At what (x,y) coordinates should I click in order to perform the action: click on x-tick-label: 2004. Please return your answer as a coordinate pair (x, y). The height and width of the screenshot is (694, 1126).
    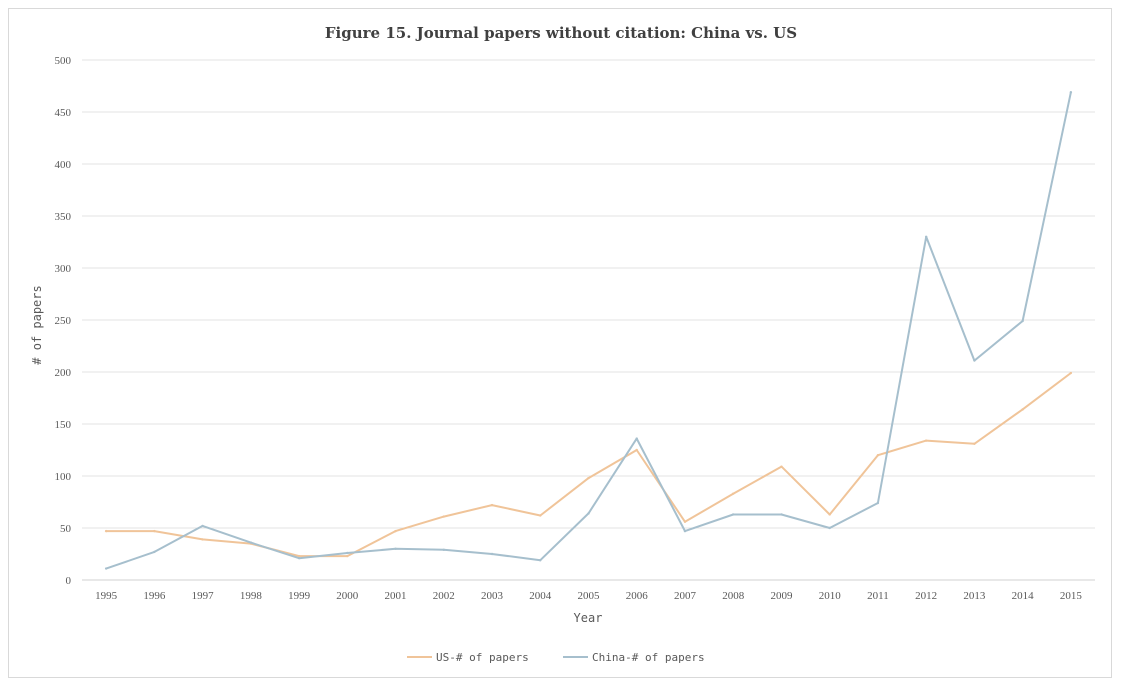
    Looking at the image, I should click on (540, 596).